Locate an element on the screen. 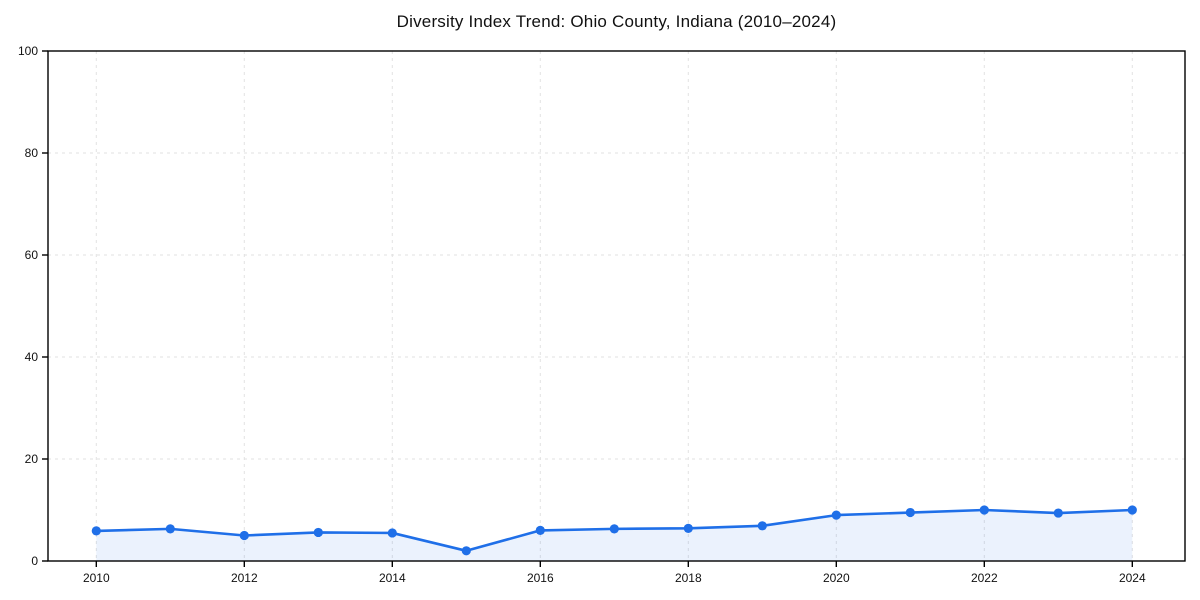 This screenshot has width=1200, height=600. data-points is located at coordinates (614, 530).